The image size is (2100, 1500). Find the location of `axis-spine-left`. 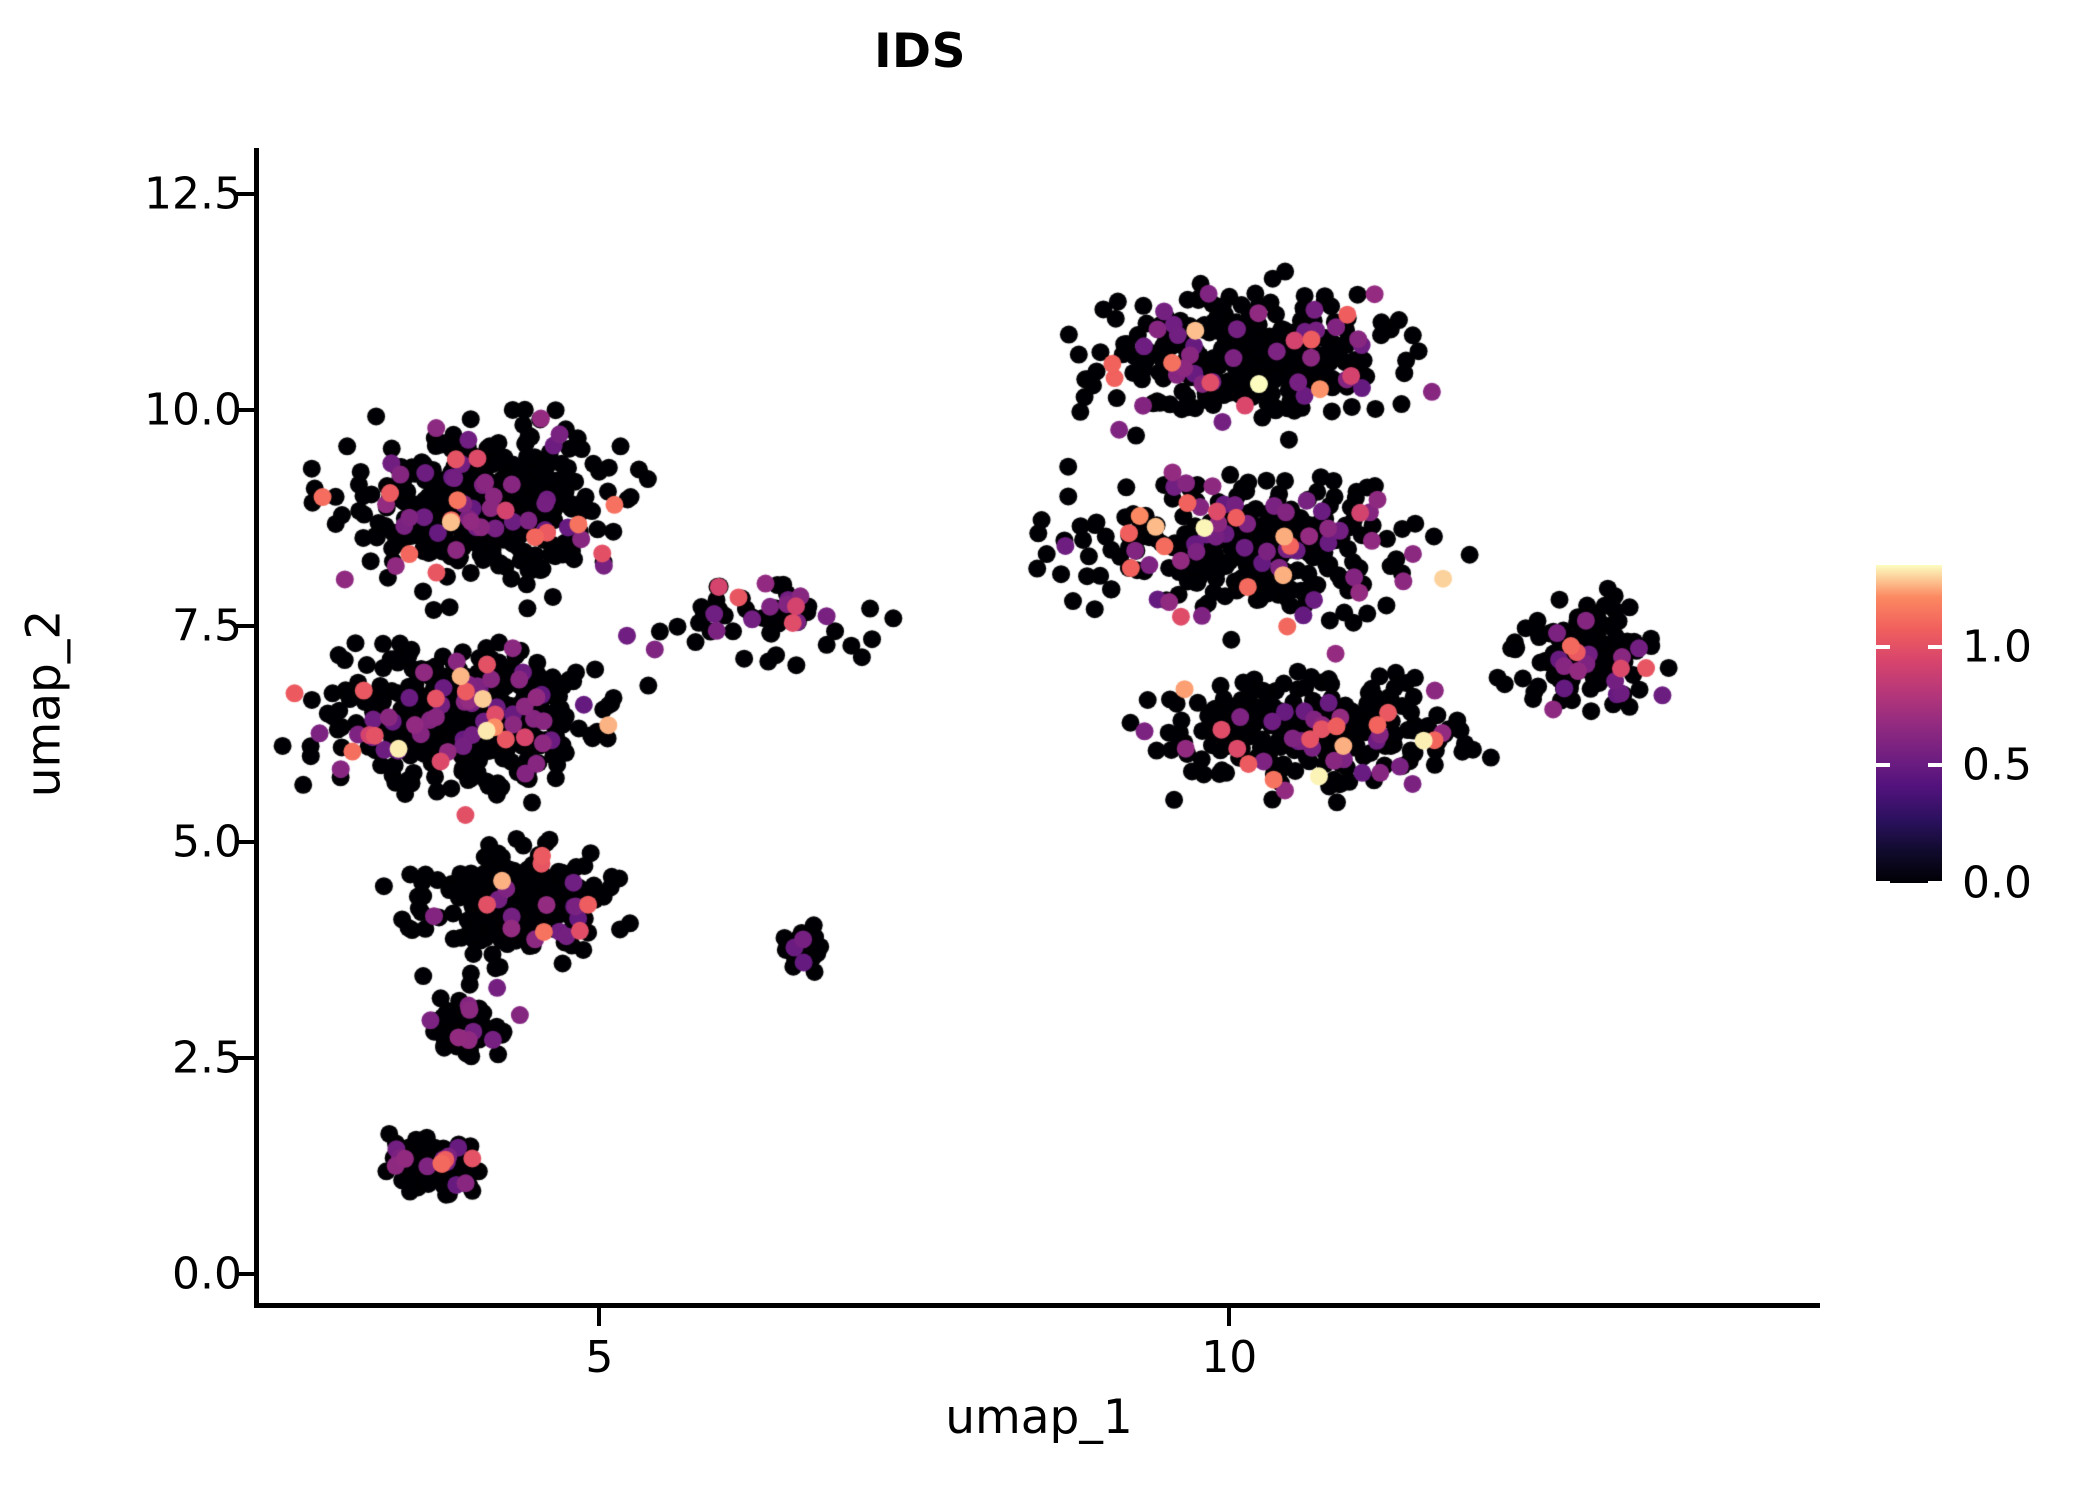

axis-spine-left is located at coordinates (256, 728).